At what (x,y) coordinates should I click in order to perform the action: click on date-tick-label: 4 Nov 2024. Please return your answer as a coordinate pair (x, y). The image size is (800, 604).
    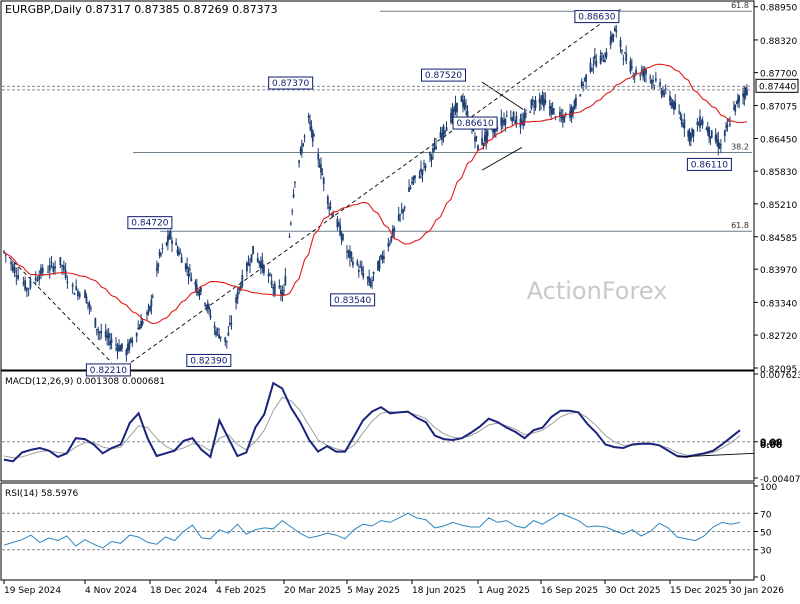
    Looking at the image, I should click on (111, 591).